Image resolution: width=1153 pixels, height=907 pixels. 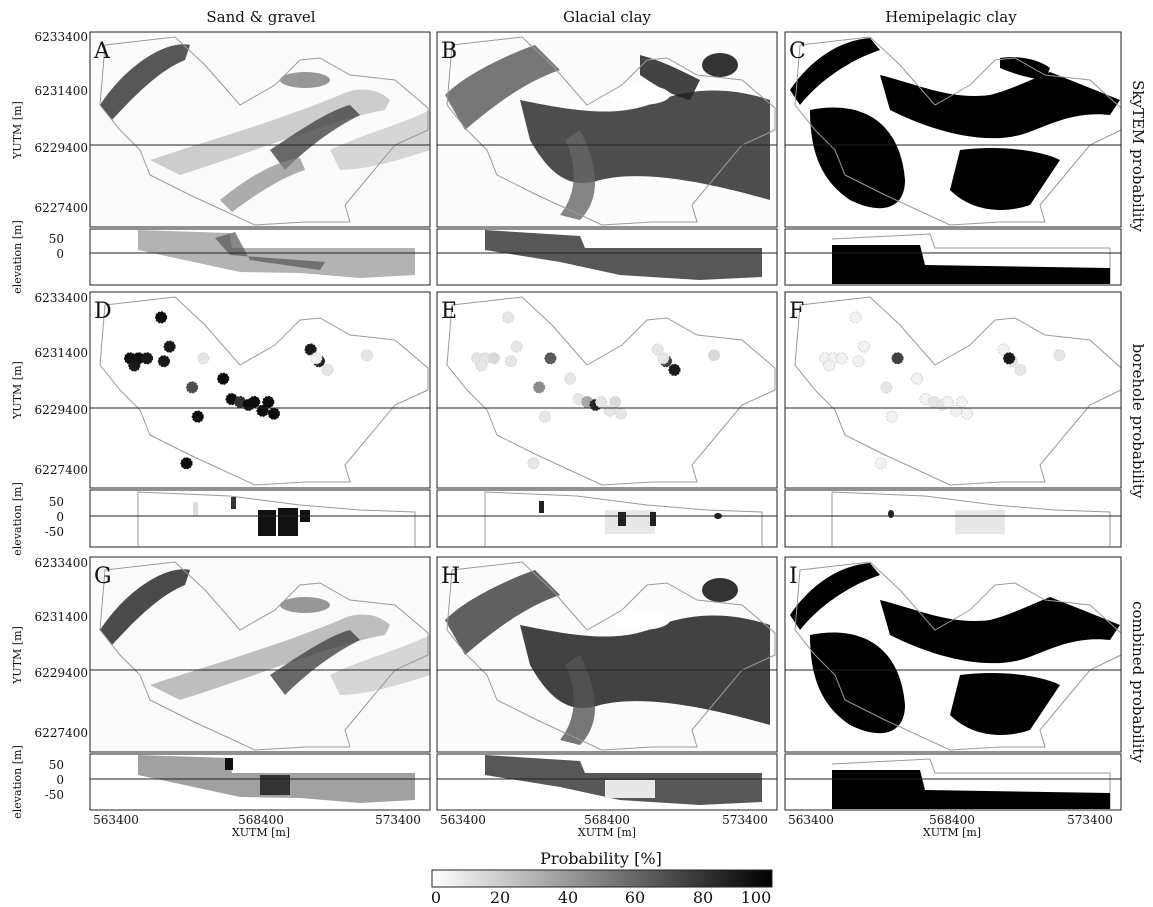 What do you see at coordinates (756, 897) in the screenshot?
I see `colorbar-tick: 100` at bounding box center [756, 897].